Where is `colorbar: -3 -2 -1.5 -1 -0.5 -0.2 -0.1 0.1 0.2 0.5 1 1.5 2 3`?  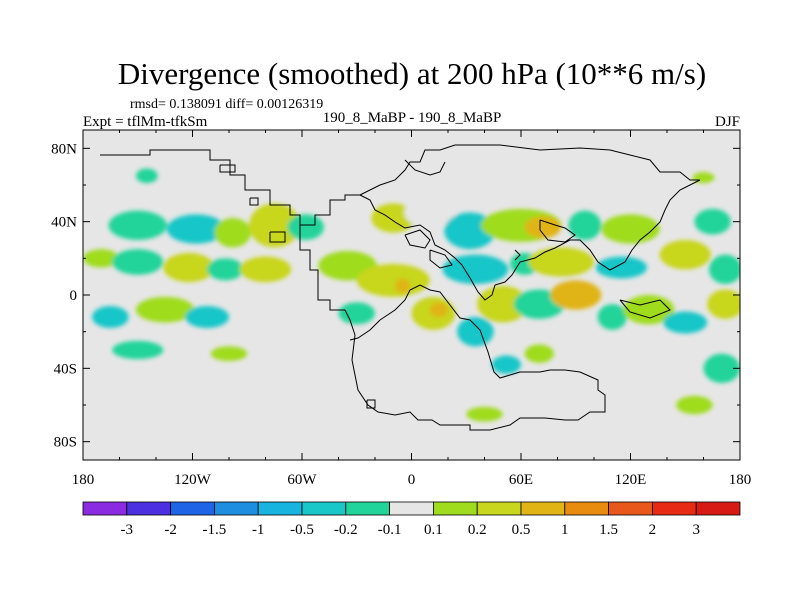
colorbar: -3 -2 -1.5 -1 -0.5 -0.2 -0.1 0.1 0.2 0.5 1 1.5 2 3 is located at coordinates (411, 519).